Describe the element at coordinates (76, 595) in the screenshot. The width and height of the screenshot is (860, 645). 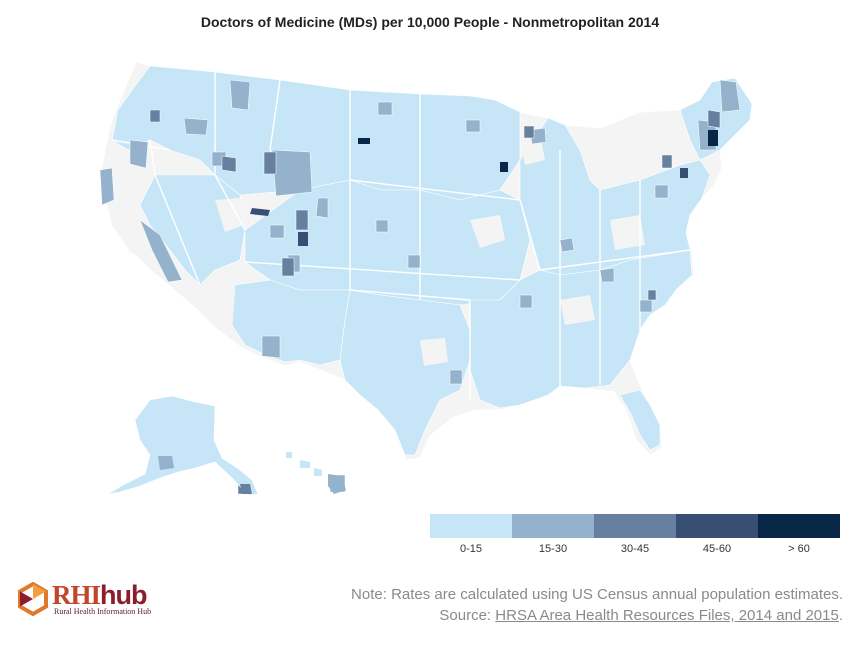
I see `brand-main: RHI` at that location.